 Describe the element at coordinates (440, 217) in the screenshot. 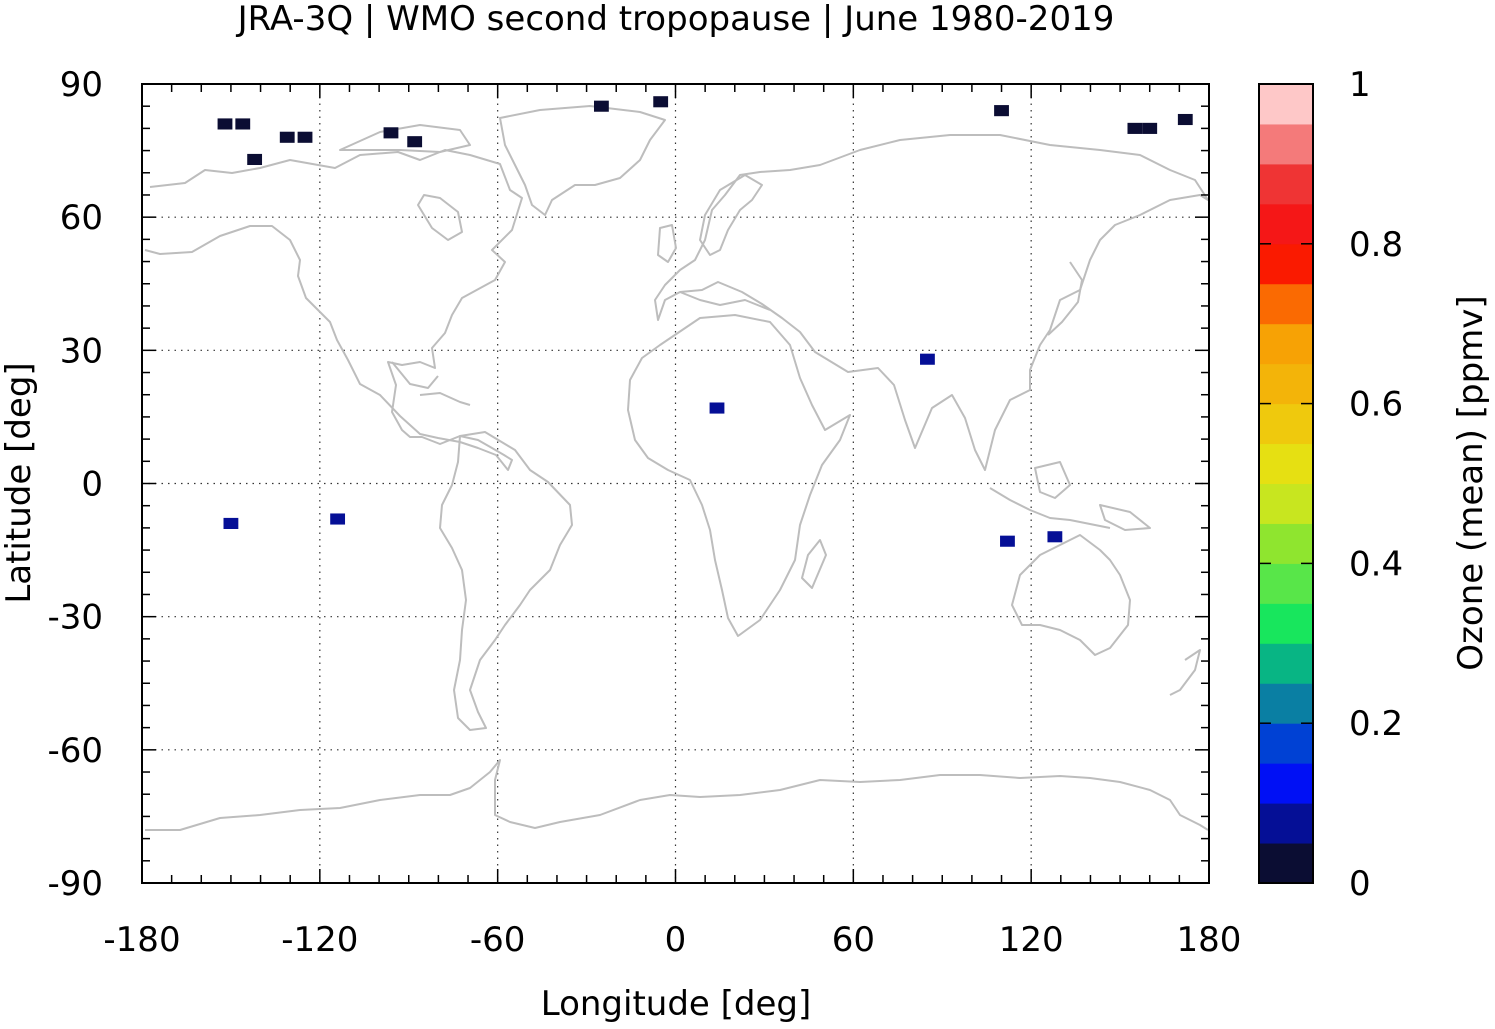

I see `coastline-hudson-bay` at that location.